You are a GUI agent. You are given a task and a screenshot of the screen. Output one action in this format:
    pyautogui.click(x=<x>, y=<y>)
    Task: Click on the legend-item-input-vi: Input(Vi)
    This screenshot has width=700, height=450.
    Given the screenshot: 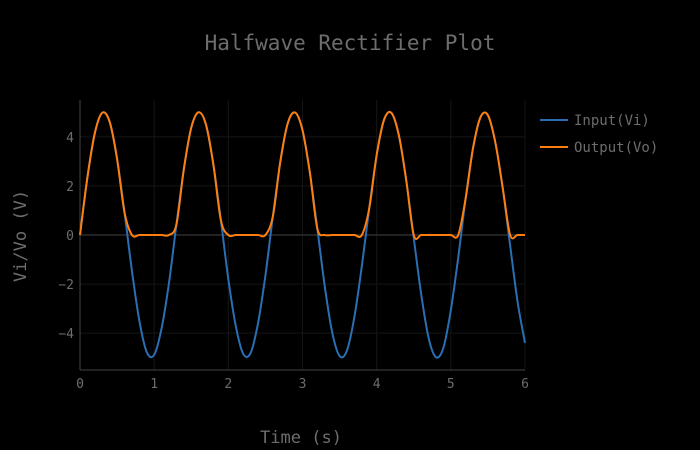 What is the action you would take?
    pyautogui.click(x=595, y=121)
    